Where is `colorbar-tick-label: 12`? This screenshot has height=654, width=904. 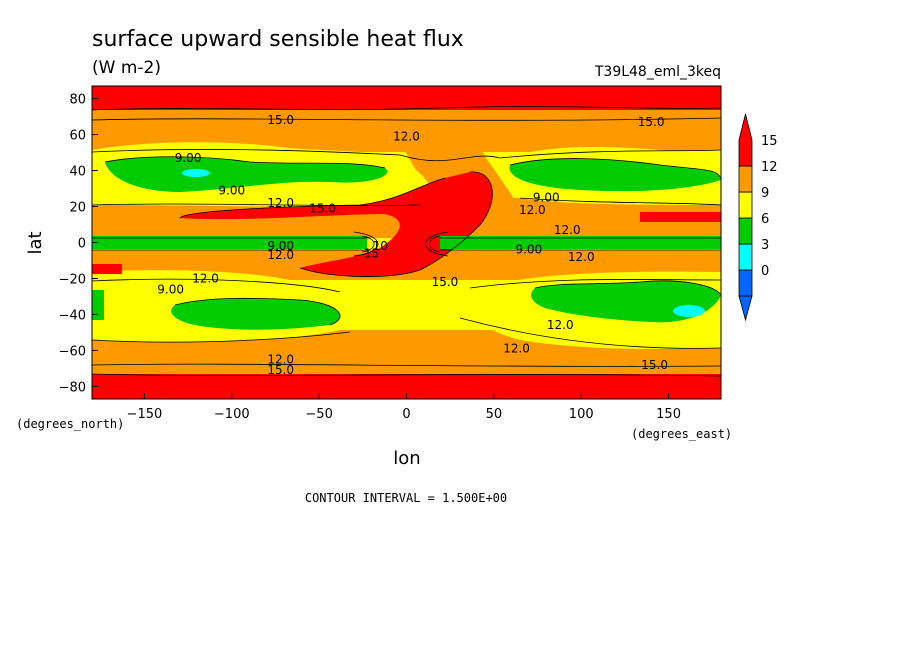
colorbar-tick-label: 12 is located at coordinates (769, 167).